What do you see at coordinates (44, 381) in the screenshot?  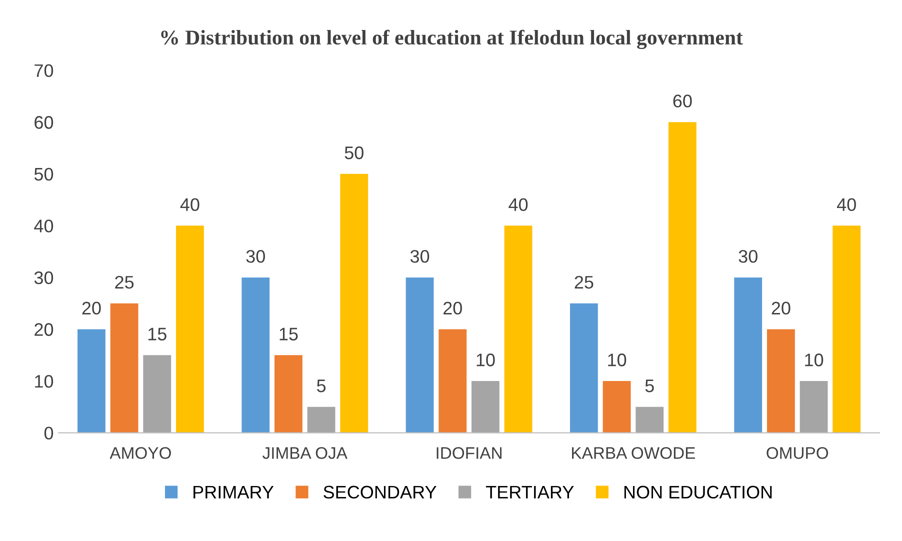 I see `y-tick-label: 10` at bounding box center [44, 381].